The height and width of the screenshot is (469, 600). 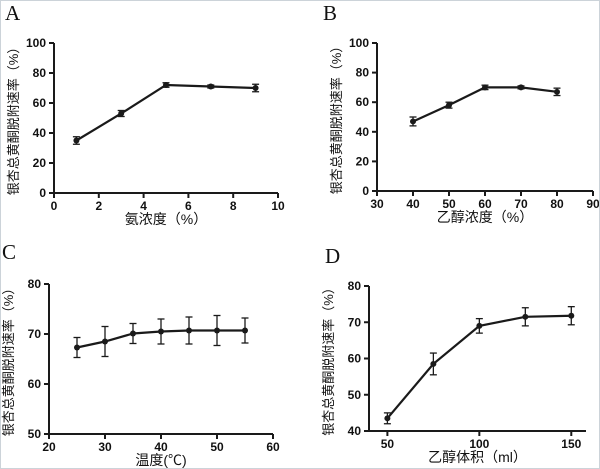 I want to click on svg-text: 6, so click(x=188, y=206).